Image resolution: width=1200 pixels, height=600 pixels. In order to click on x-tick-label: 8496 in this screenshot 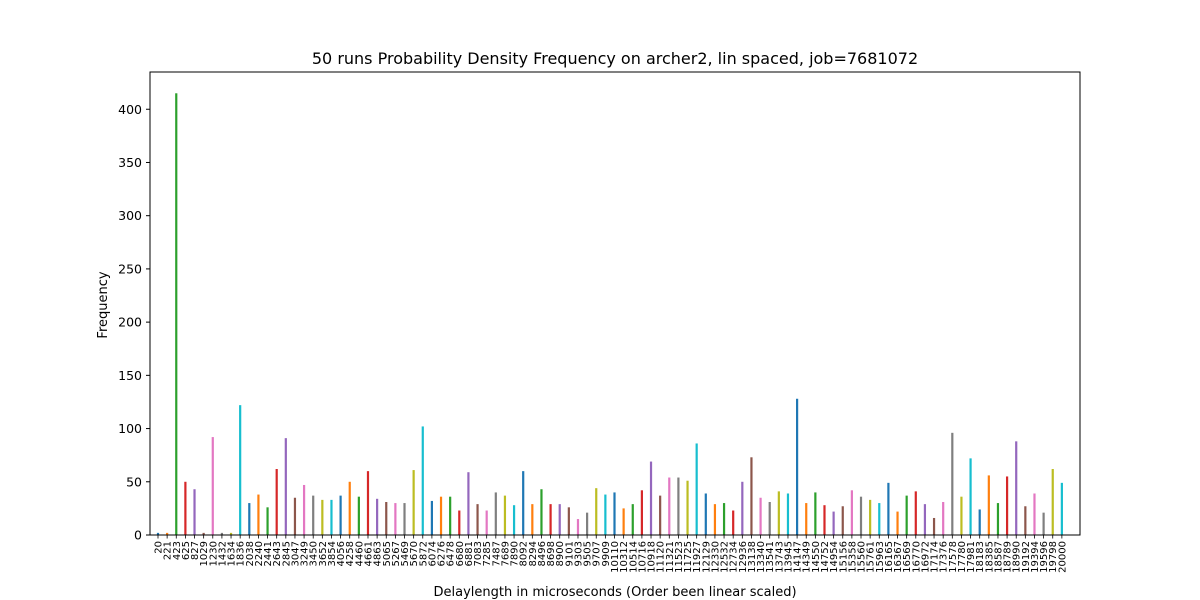, I will do `click(542, 553)`.